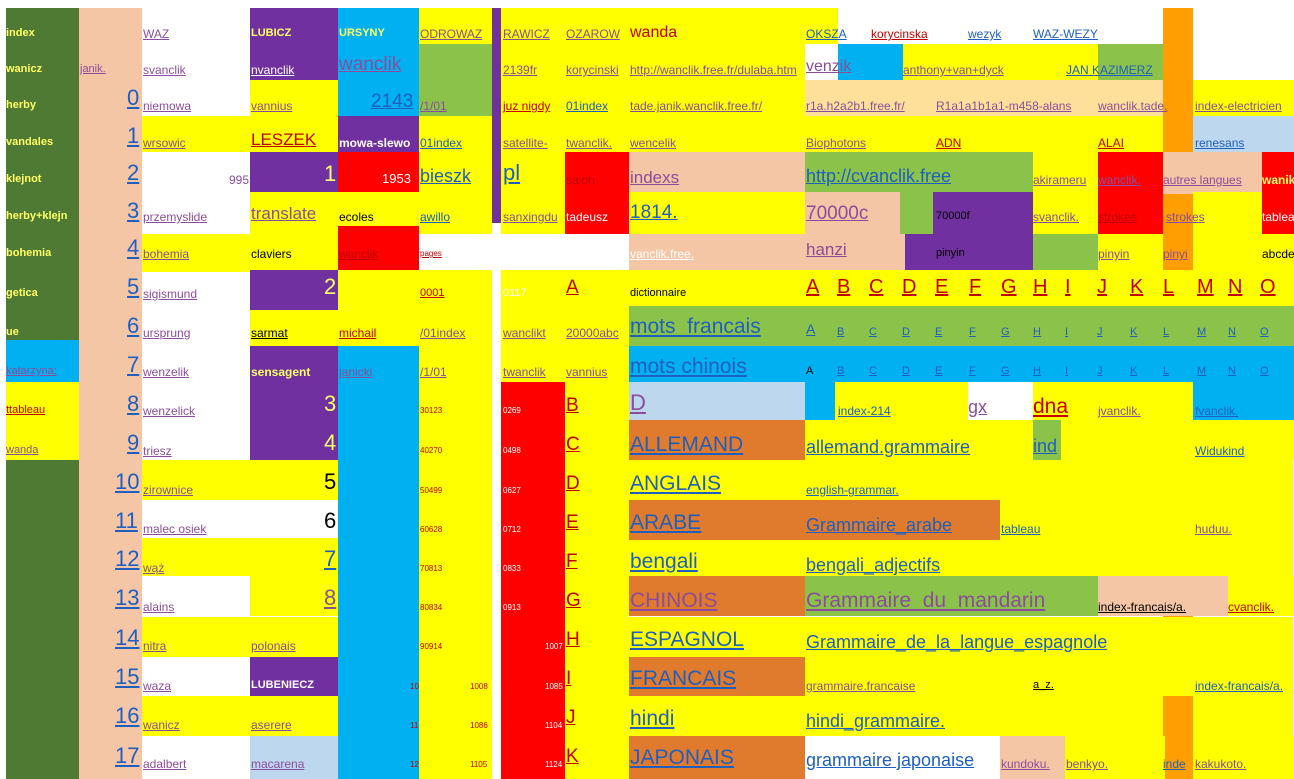 The width and height of the screenshot is (1294, 779). Describe the element at coordinates (1114, 254) in the screenshot. I see `cell-link-col-m: pinyin` at that location.